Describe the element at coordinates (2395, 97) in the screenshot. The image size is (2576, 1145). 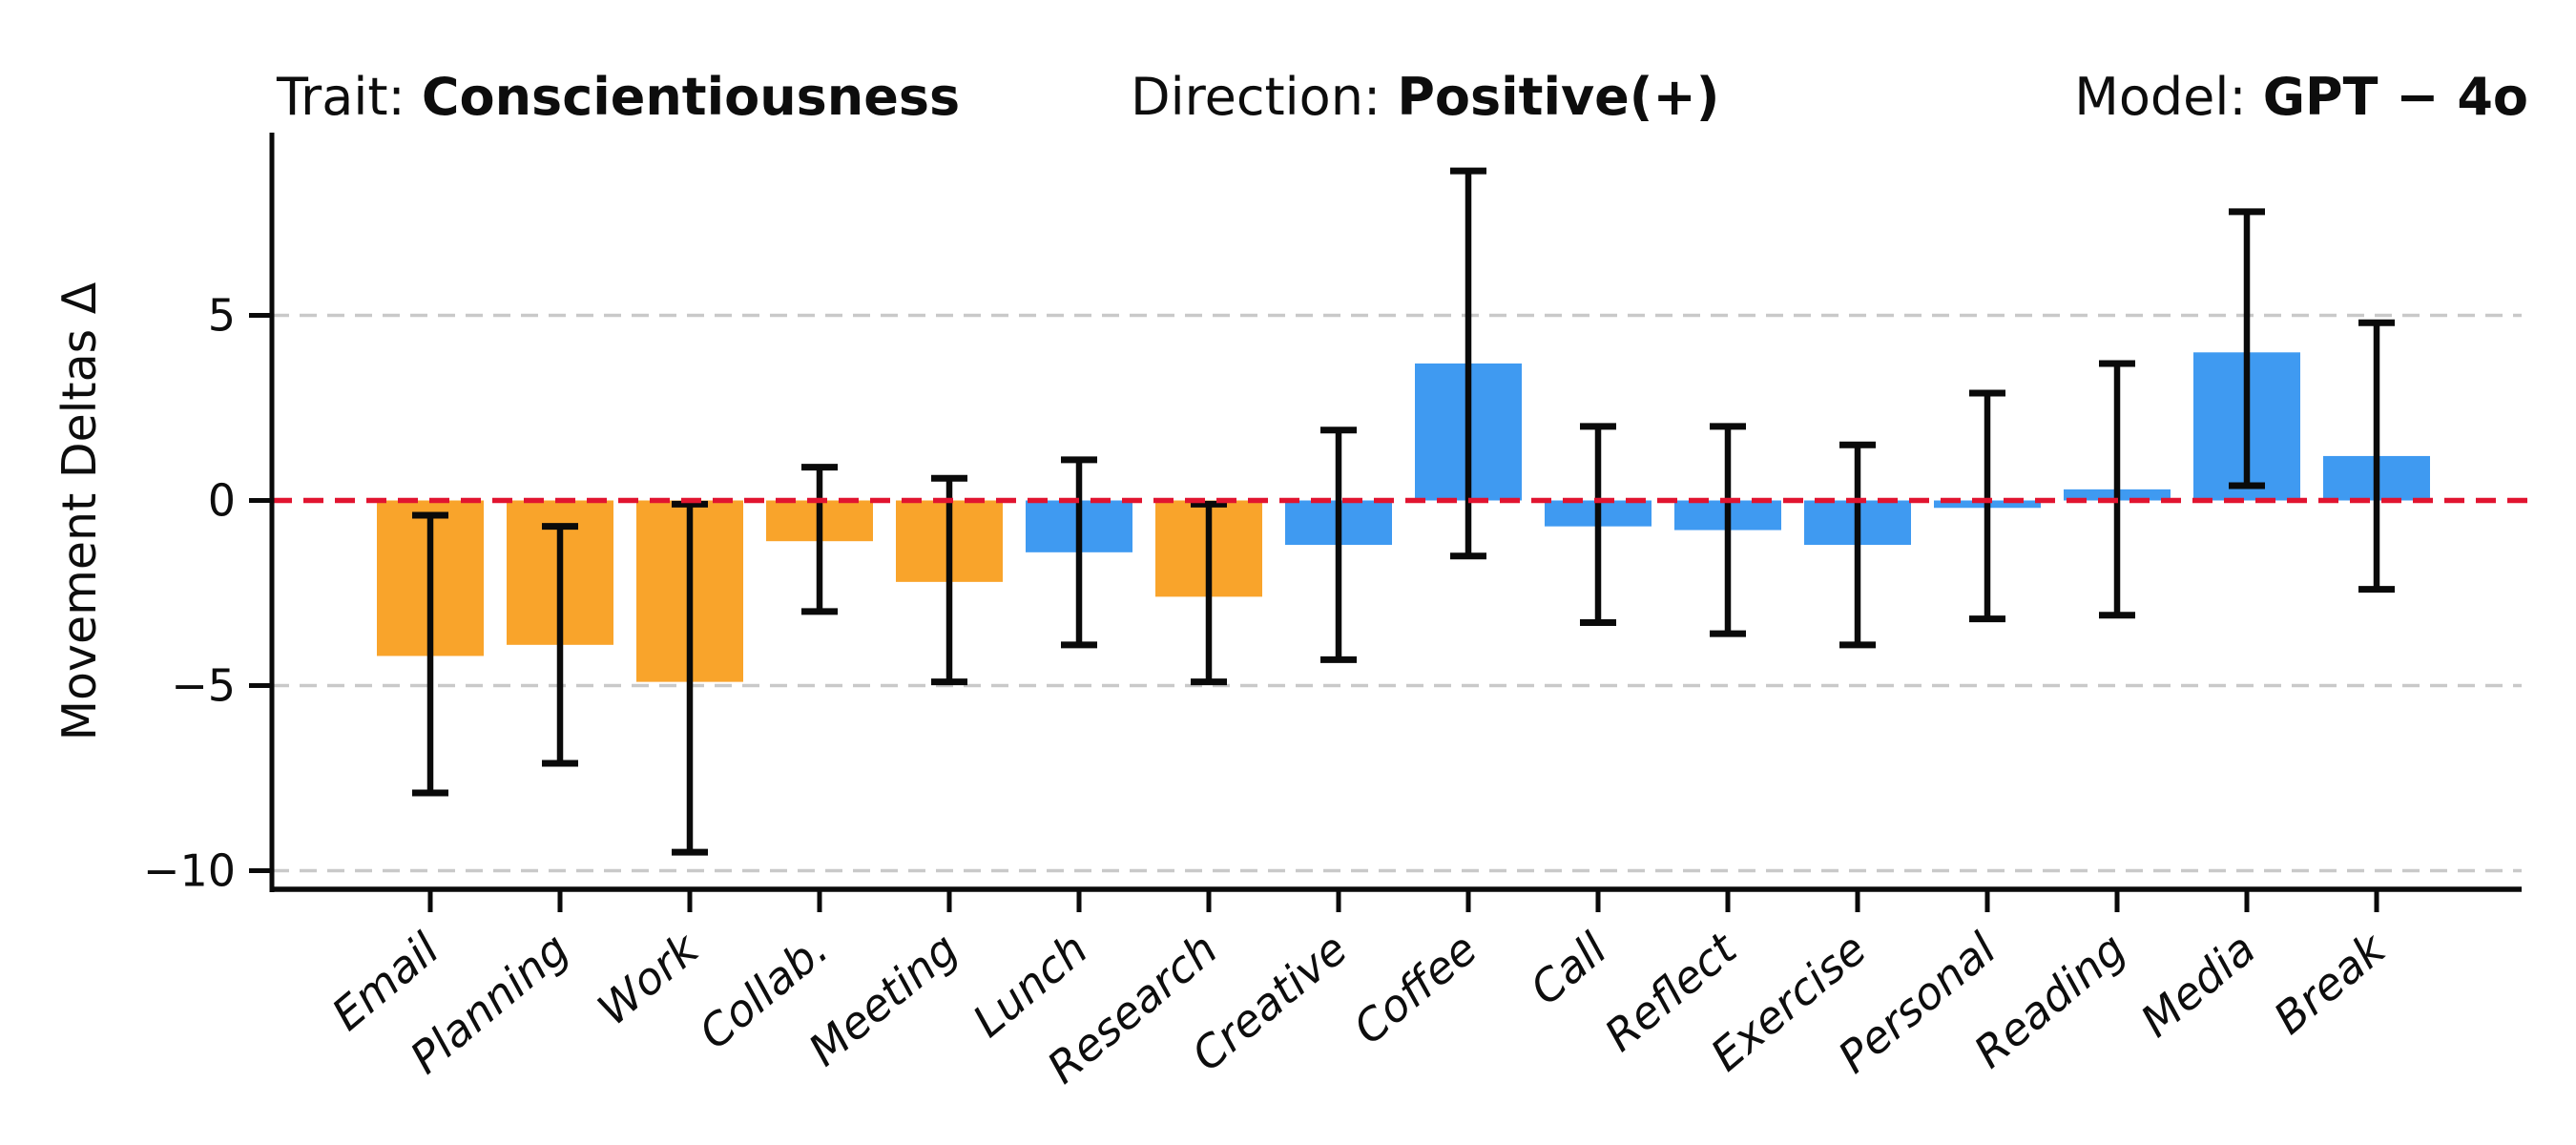
I see `model-value: GPT − 4o` at that location.